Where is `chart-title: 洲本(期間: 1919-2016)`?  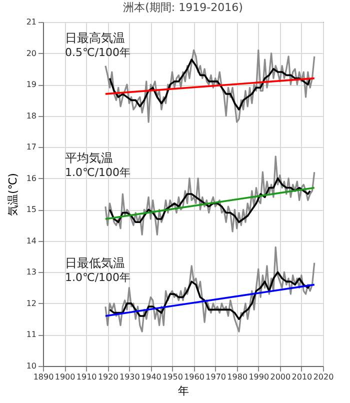 chart-title: 洲本(期間: 1919-2016) is located at coordinates (183, 7).